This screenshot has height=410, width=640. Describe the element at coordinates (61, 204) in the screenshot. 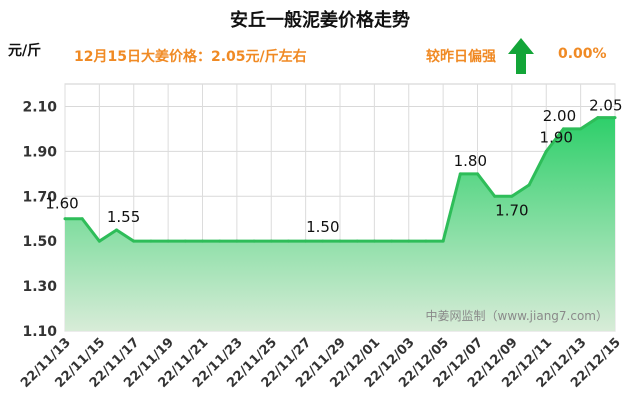

I see `data-label: 1.60` at that location.